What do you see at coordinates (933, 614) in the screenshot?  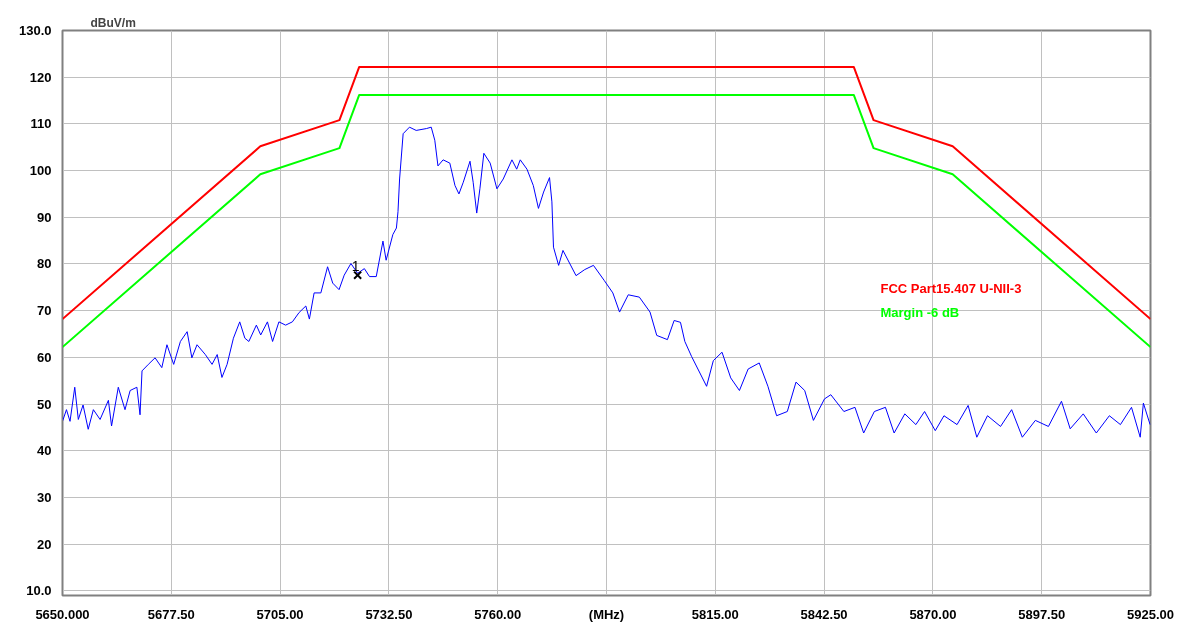 I see `x-tick-label: 5870.00` at bounding box center [933, 614].